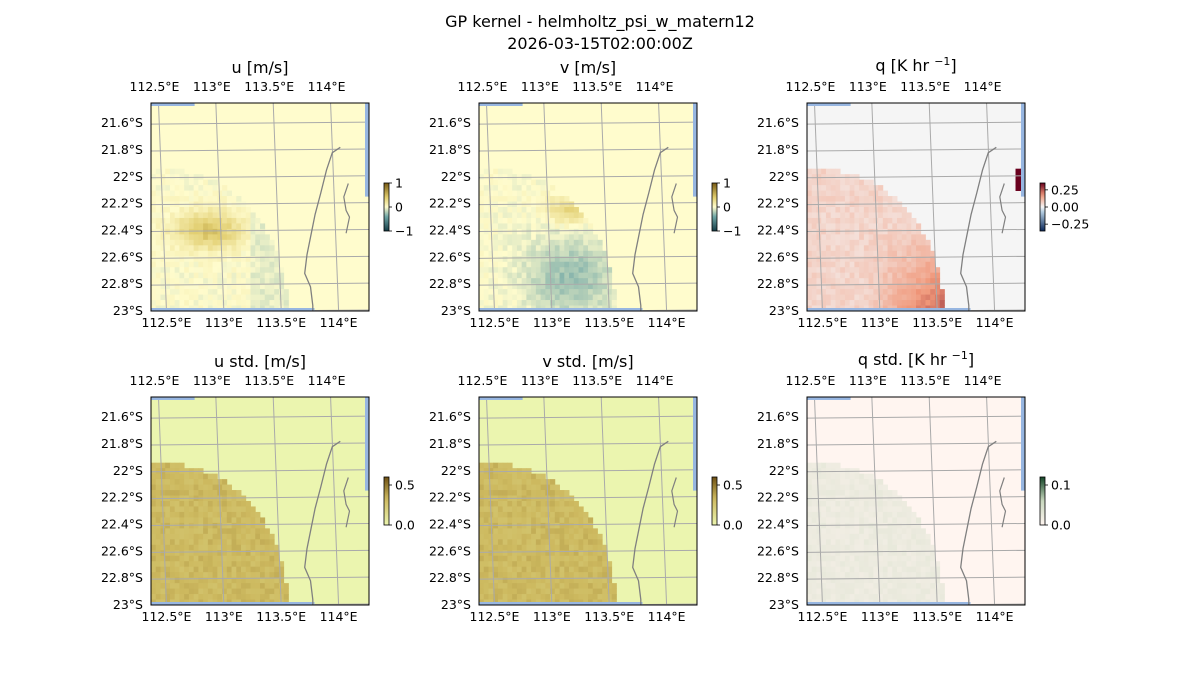 This screenshot has height=700, width=1200. I want to click on lat-tick-label: 22.2°S, so click(122, 497).